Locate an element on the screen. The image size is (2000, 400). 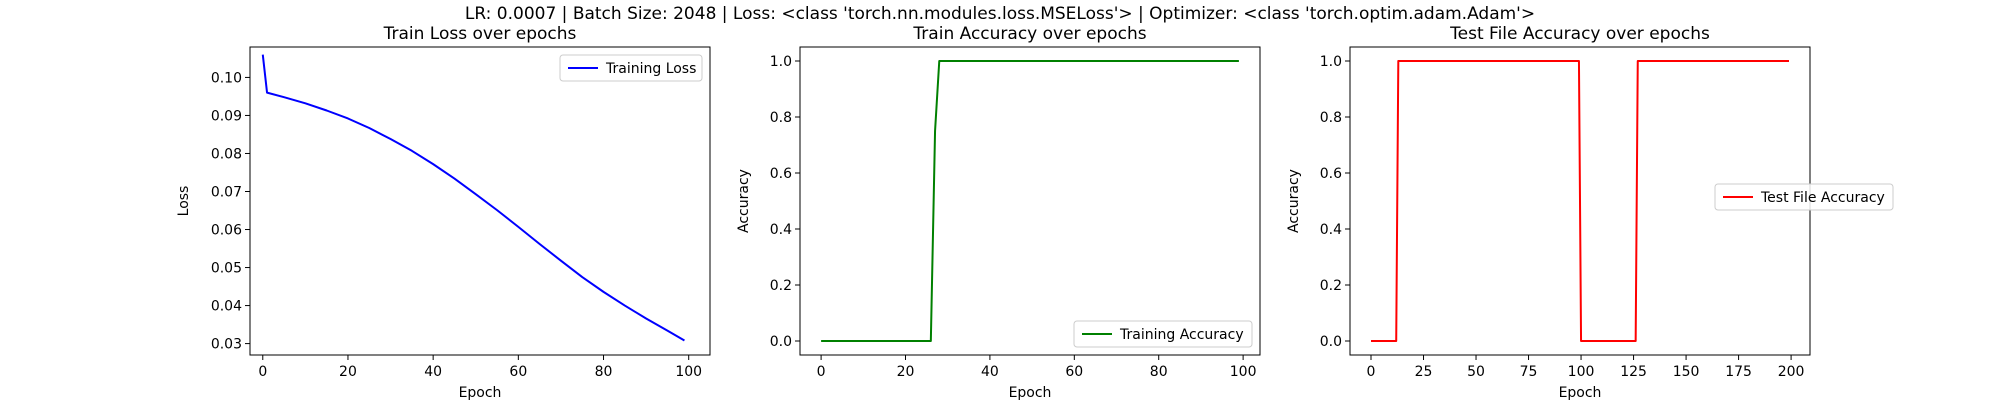
x-tick-label: 150 is located at coordinates (1686, 372).